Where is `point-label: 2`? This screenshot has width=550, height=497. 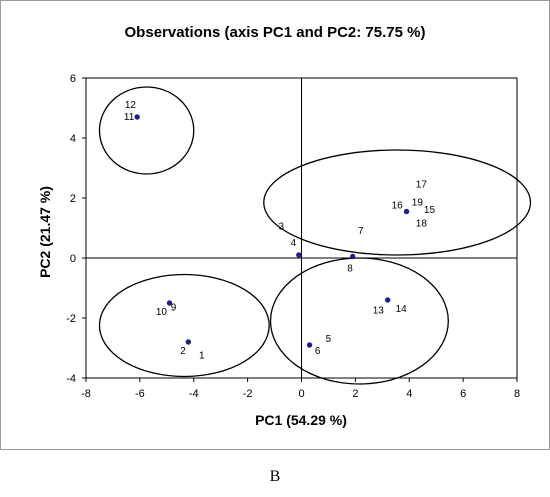 point-label: 2 is located at coordinates (183, 351).